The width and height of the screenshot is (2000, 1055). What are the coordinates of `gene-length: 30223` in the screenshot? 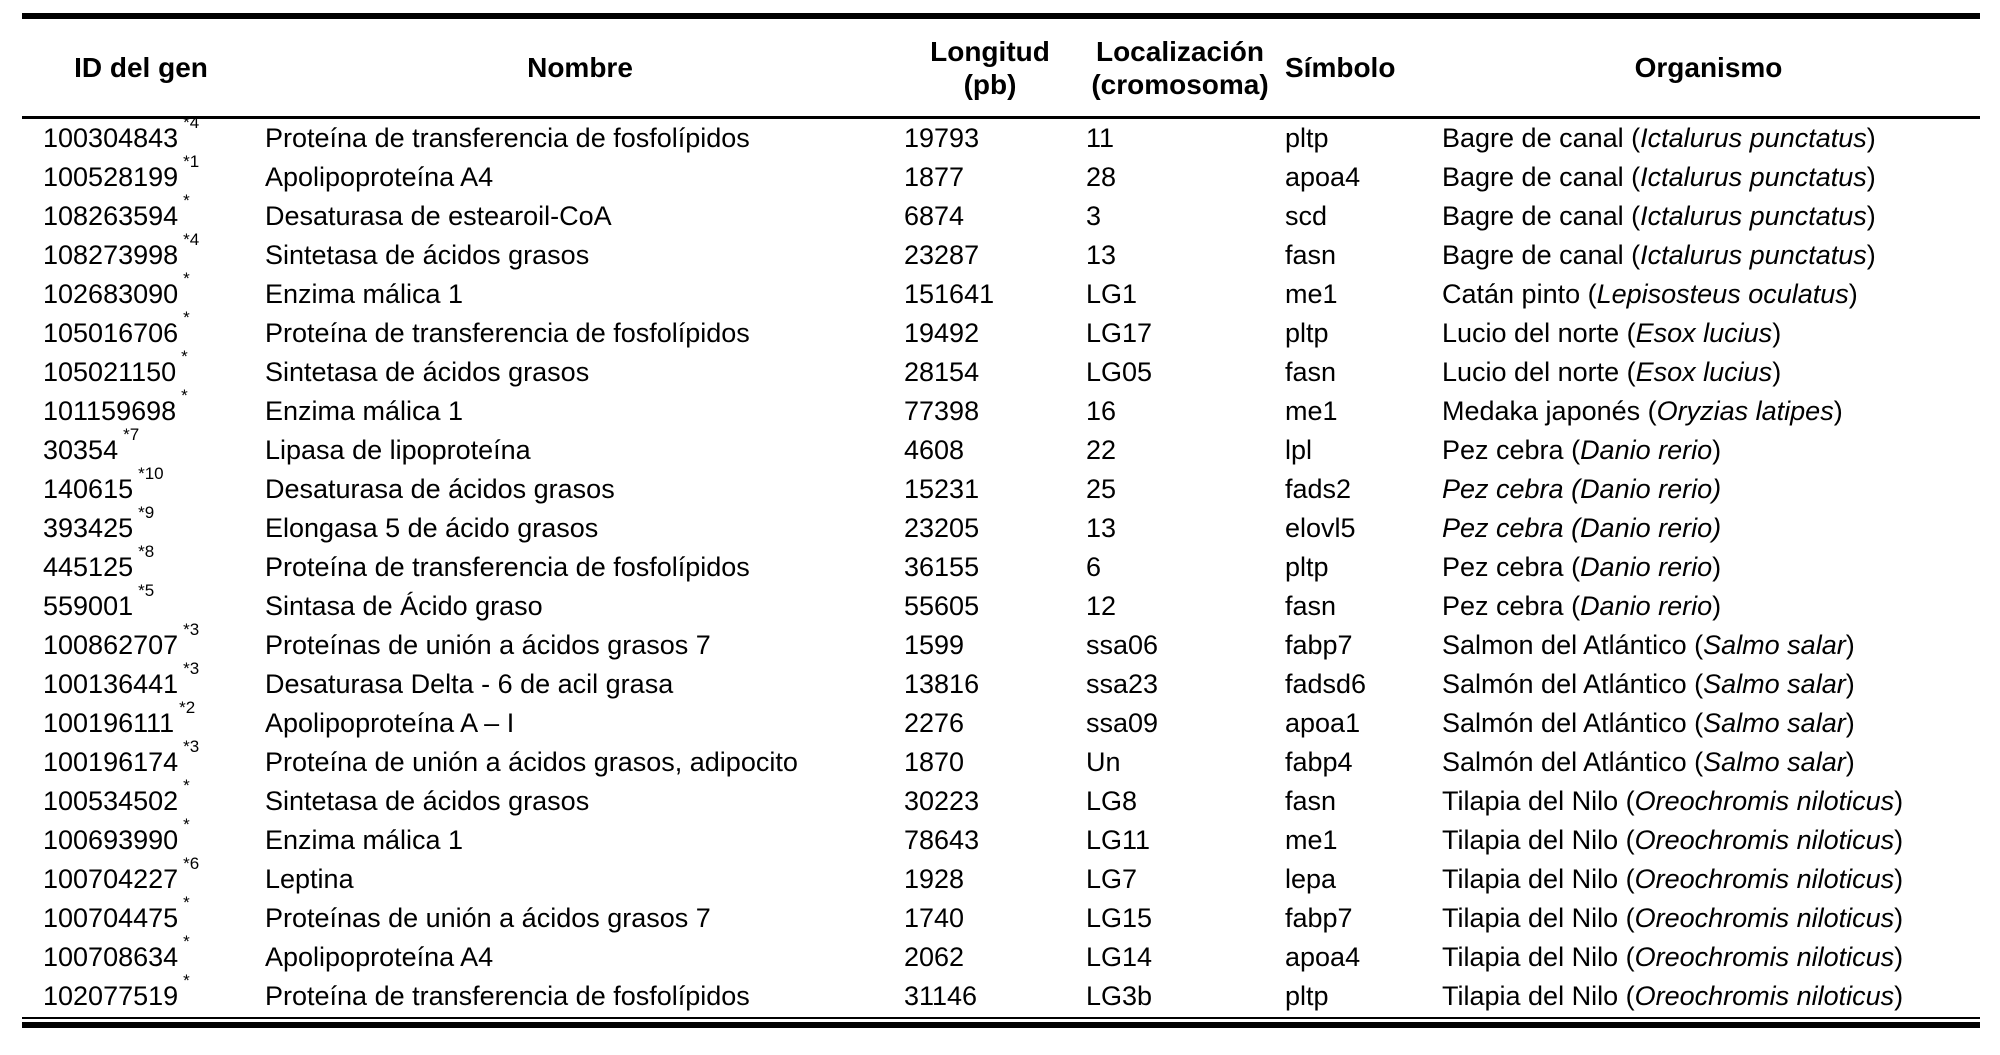 It's located at (942, 801).